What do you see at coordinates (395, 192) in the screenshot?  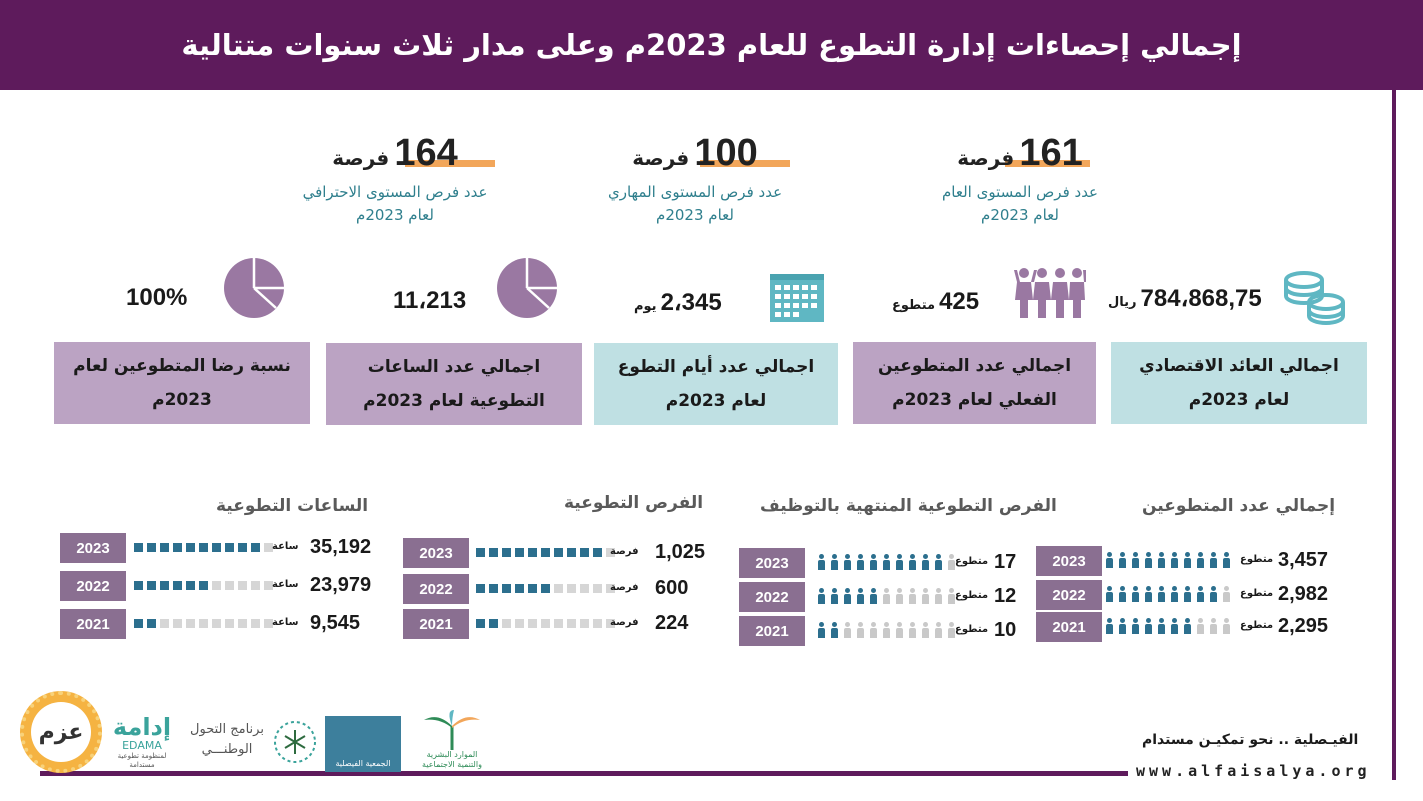 I see `opportunity-professional-desc: عدد فرص المستوى الاحترافي` at bounding box center [395, 192].